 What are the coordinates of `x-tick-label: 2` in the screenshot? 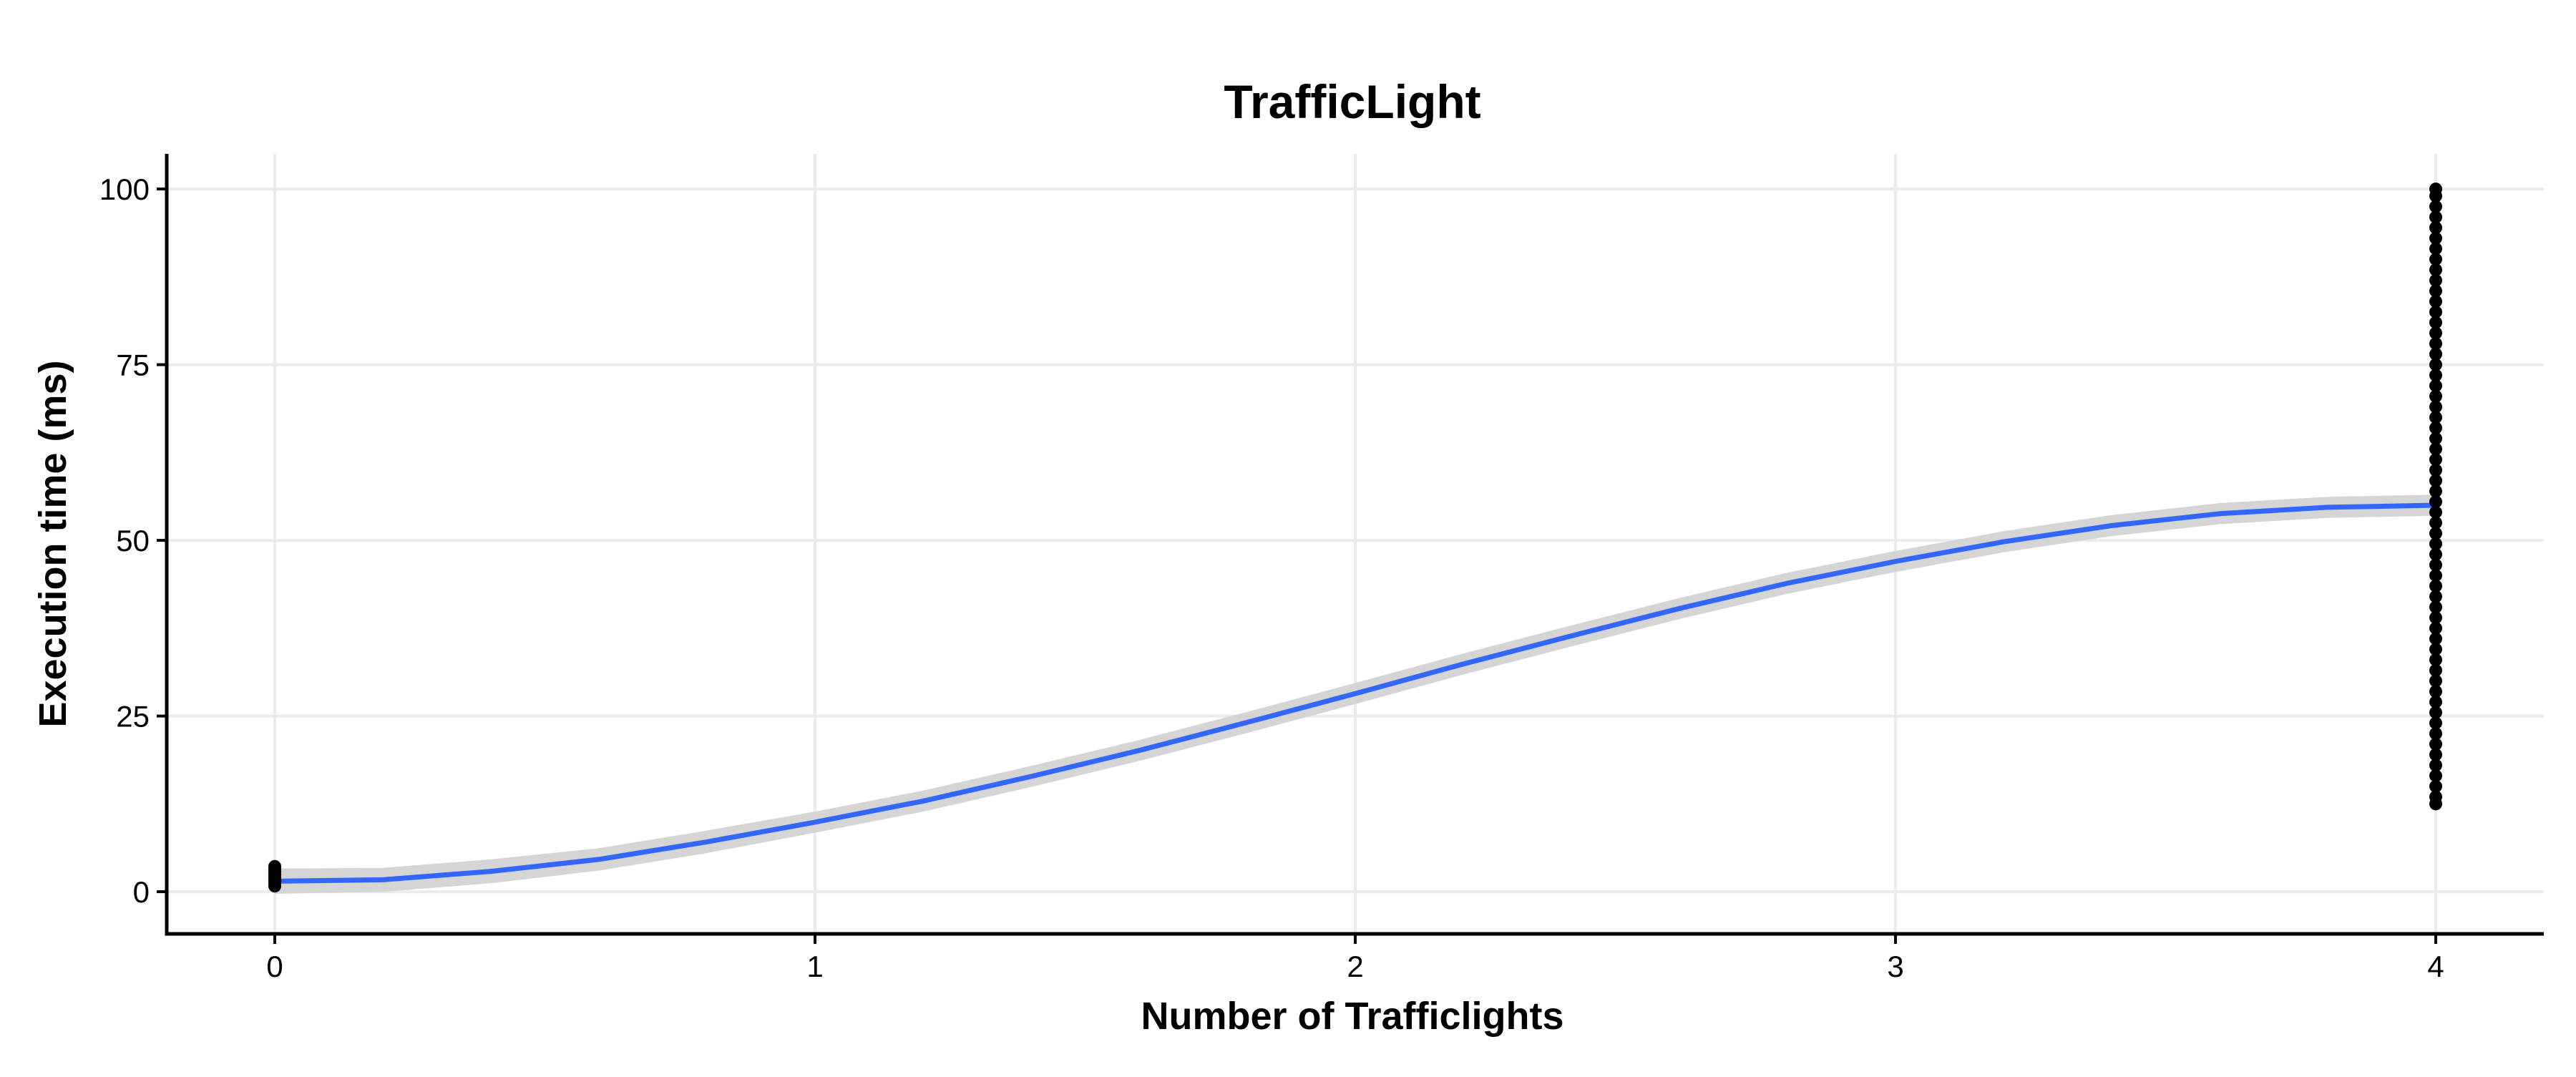 It's located at (1355, 967).